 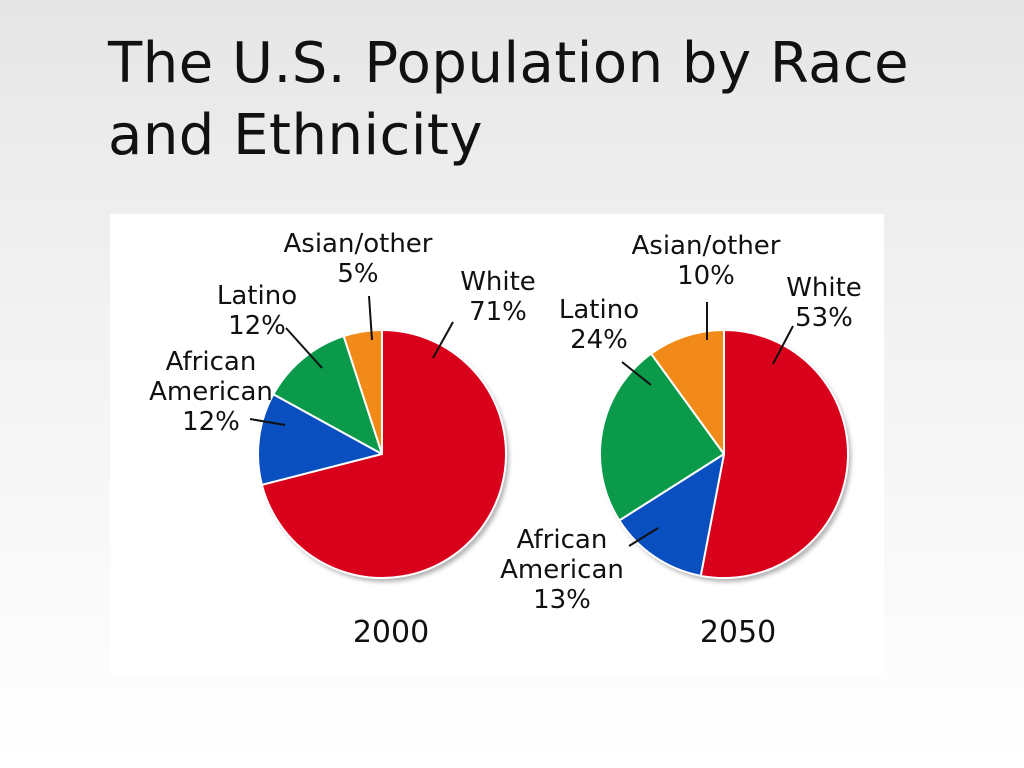 I want to click on slice-label-line: 10%, so click(x=706, y=276).